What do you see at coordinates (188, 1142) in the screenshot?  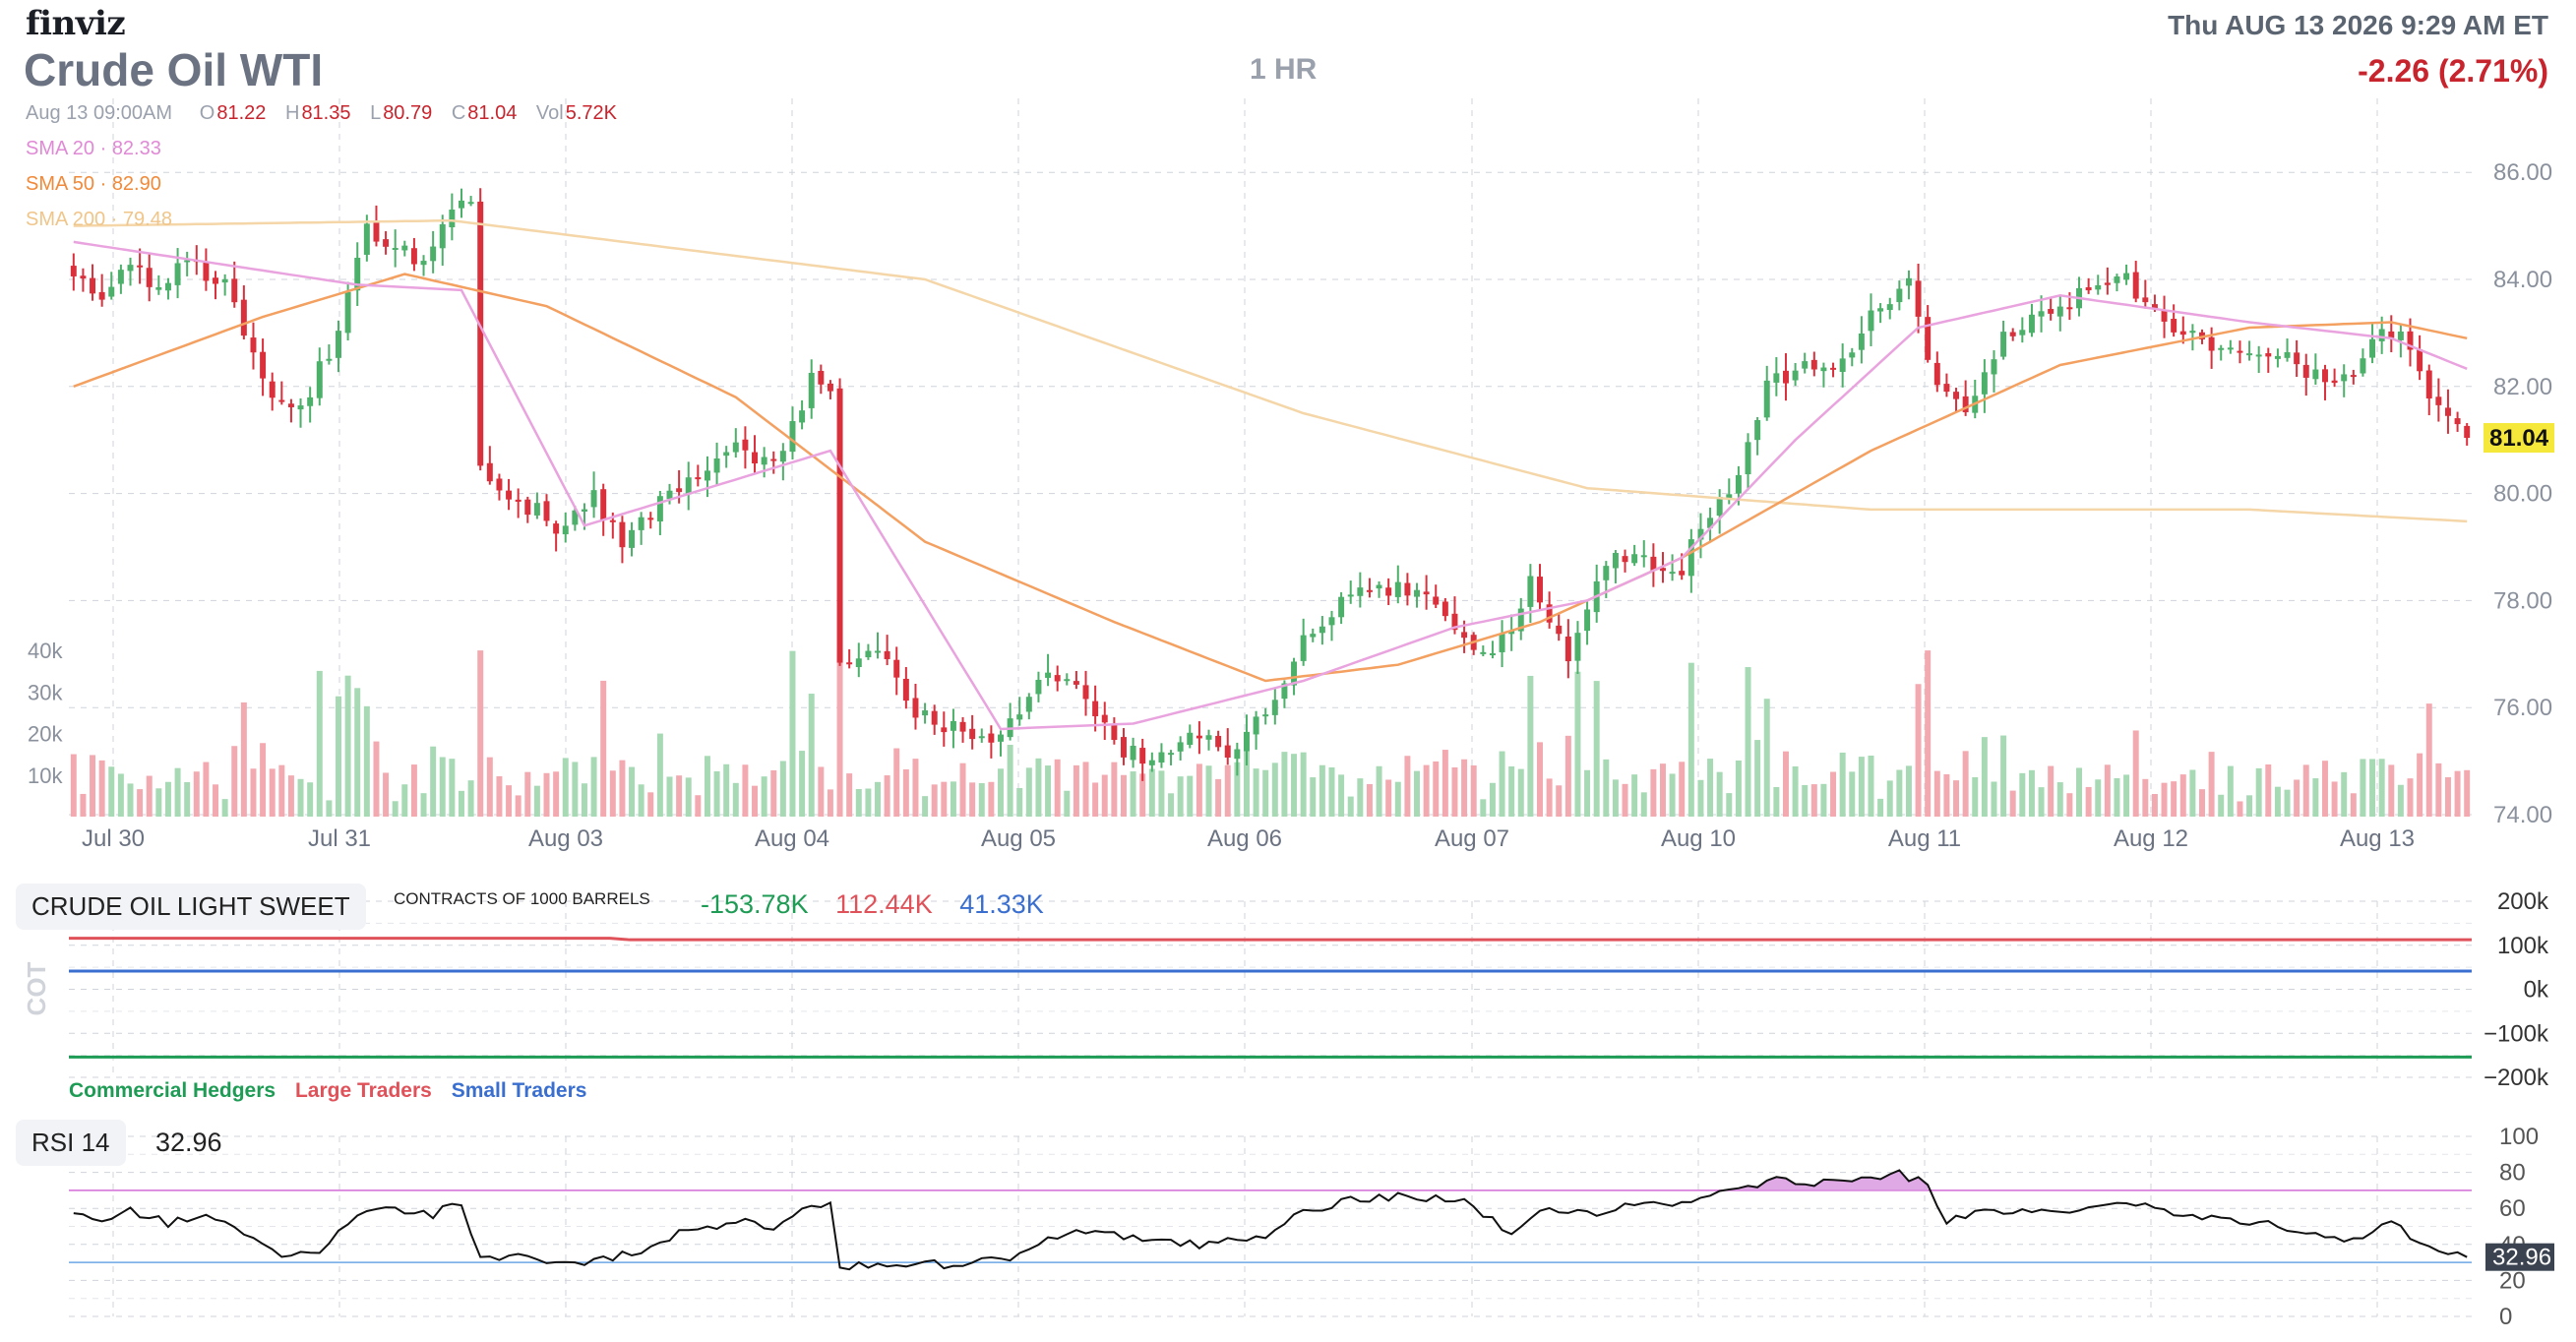 I see `rsi-value: 32.96` at bounding box center [188, 1142].